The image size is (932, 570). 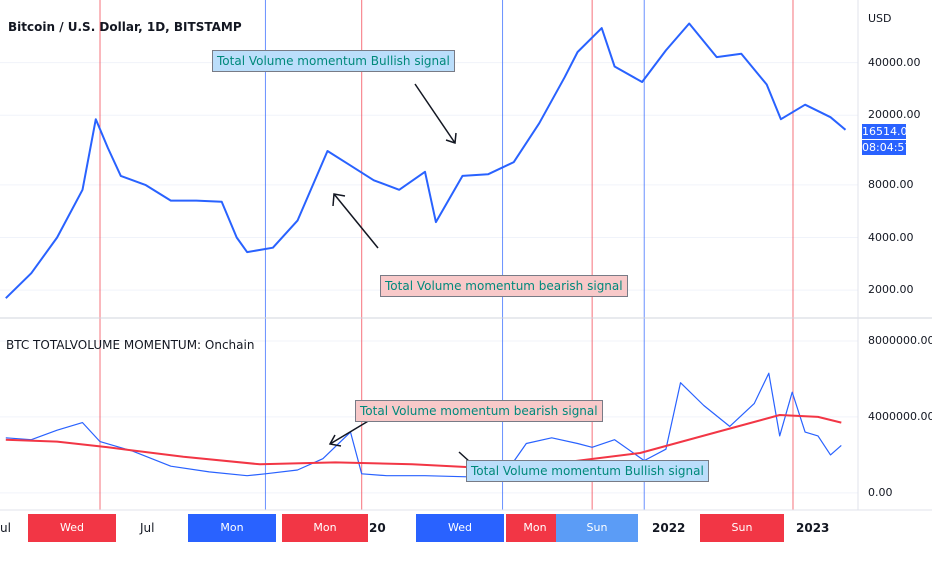 What do you see at coordinates (587, 471) in the screenshot?
I see `annotation-bottom-bullish: Total Volume momentum Bullish signal` at bounding box center [587, 471].